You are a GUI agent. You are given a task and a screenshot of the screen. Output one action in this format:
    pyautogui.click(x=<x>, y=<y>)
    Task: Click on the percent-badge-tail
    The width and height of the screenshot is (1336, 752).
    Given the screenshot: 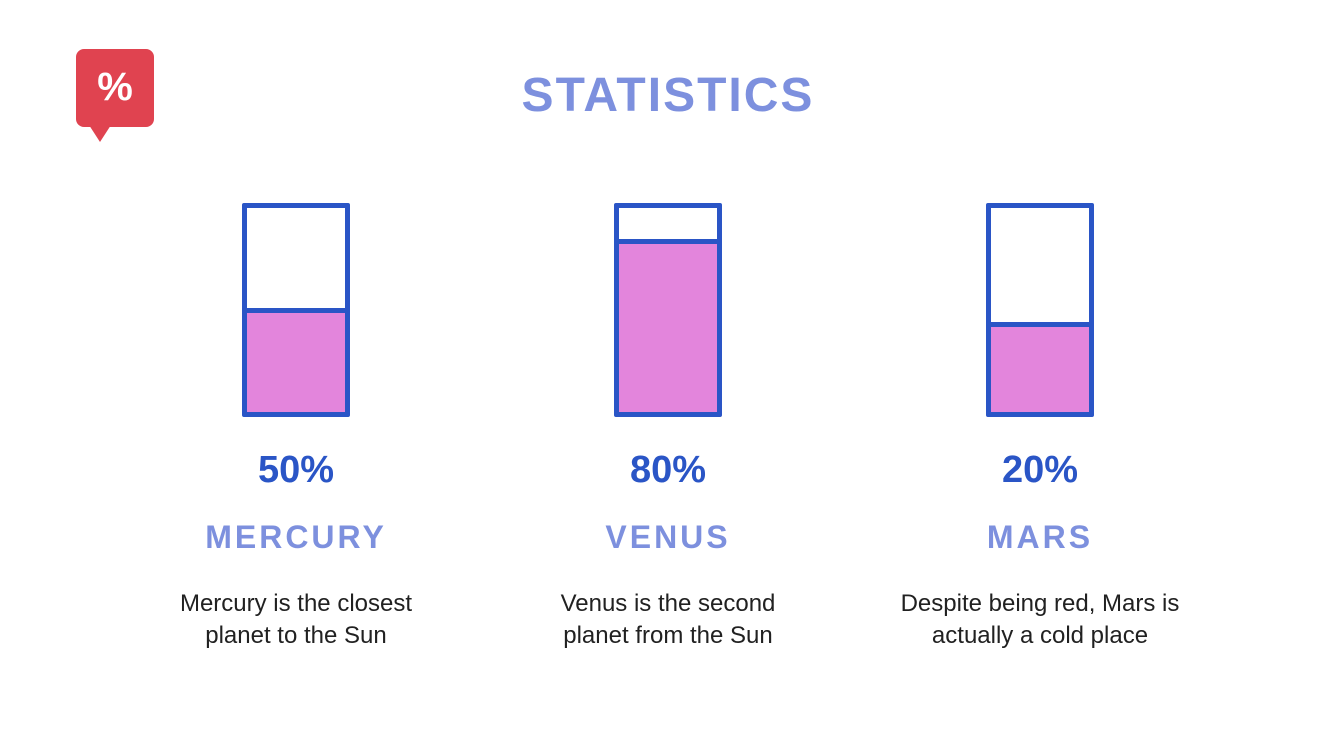 What is the action you would take?
    pyautogui.click(x=100, y=133)
    